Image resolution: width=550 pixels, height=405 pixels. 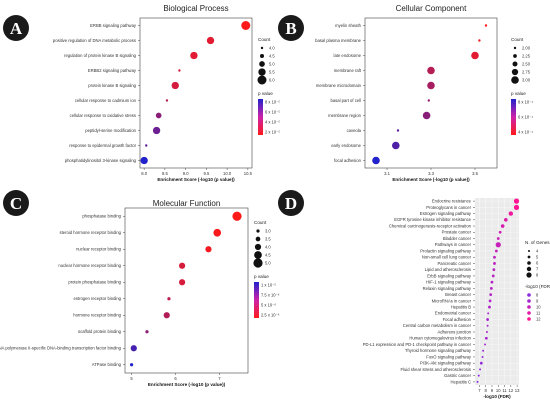 What do you see at coordinates (537, 294) in the screenshot?
I see `color-legend-label: 8` at bounding box center [537, 294].